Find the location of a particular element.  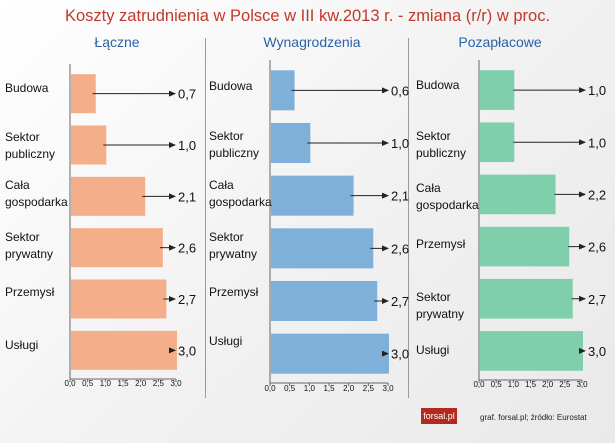

panel-title-pozaplacowe: Pozapłacowe is located at coordinates (500, 42).